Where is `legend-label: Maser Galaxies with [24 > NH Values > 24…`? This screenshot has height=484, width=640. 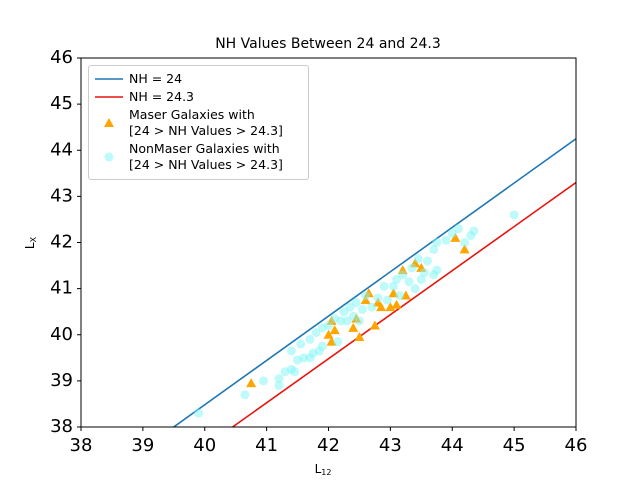
legend-label: Maser Galaxies with [24 > NH Values > 24… is located at coordinates (206, 122).